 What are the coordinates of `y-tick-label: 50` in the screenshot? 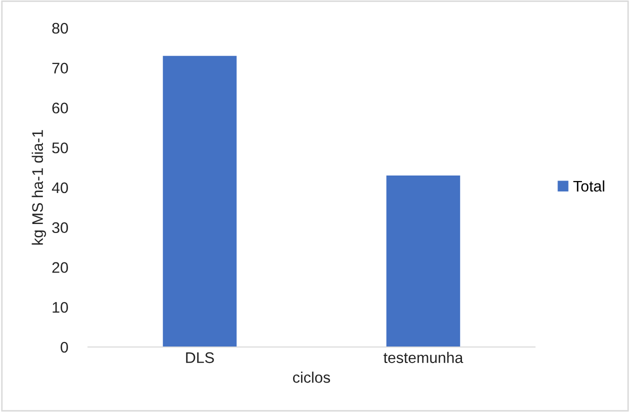 It's located at (60, 148).